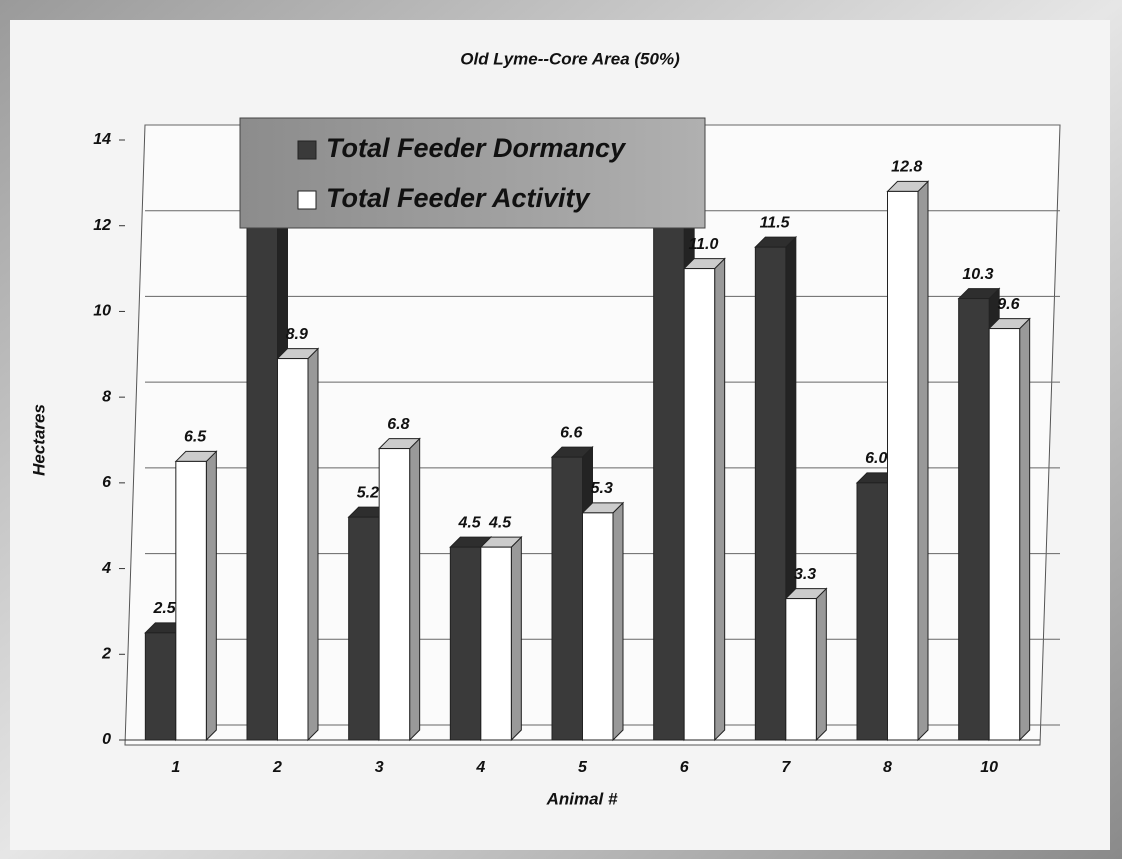 This screenshot has width=1122, height=859. What do you see at coordinates (703, 244) in the screenshot?
I see `data-label: 11.0` at bounding box center [703, 244].